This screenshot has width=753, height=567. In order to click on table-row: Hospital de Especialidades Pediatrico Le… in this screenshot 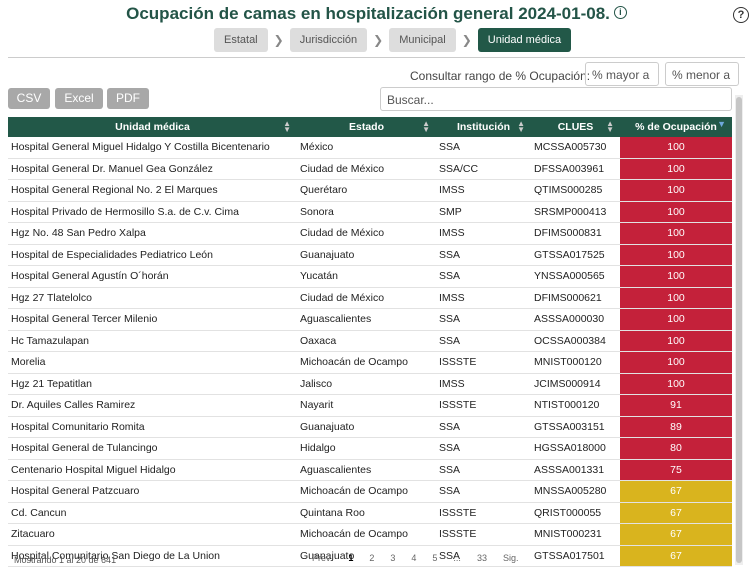, I will do `click(370, 255)`.